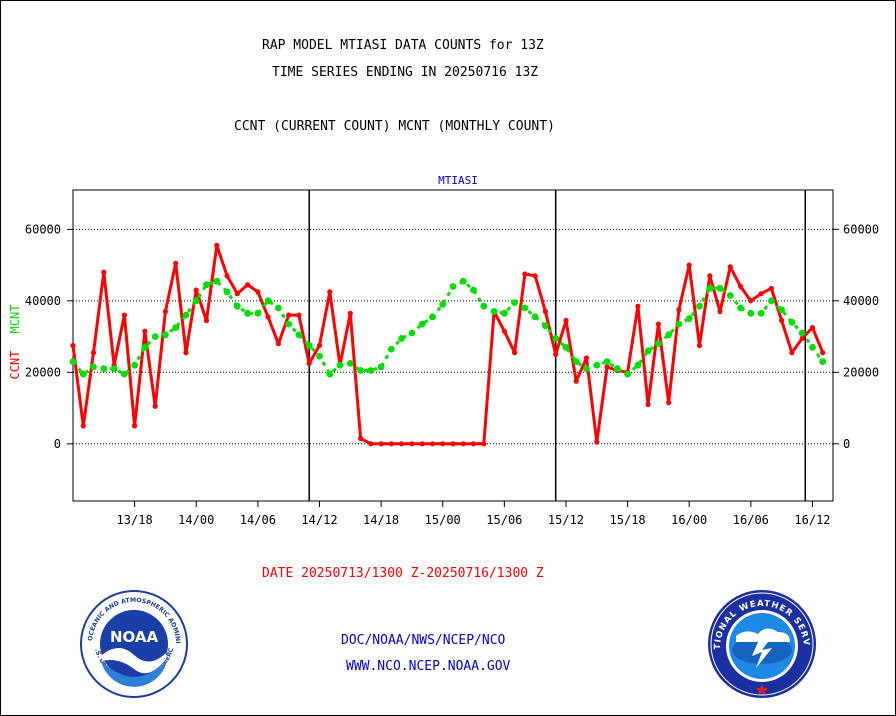  What do you see at coordinates (761, 643) in the screenshot?
I see `nws-logo: NATIONAL WEATHER SERVICE` at bounding box center [761, 643].